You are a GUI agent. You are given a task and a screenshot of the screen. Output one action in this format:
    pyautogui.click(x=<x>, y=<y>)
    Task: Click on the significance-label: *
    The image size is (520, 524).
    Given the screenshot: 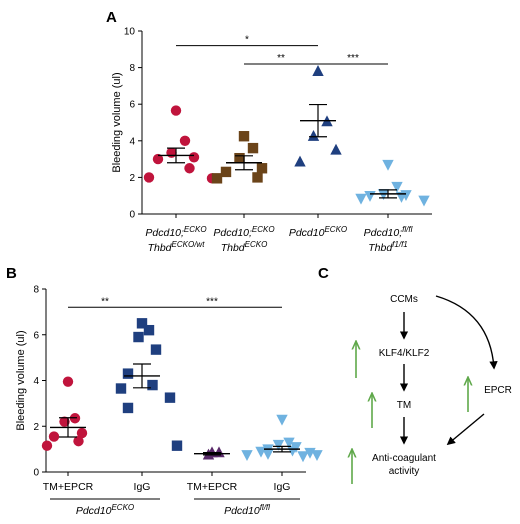 What is the action you would take?
    pyautogui.click(x=247, y=40)
    